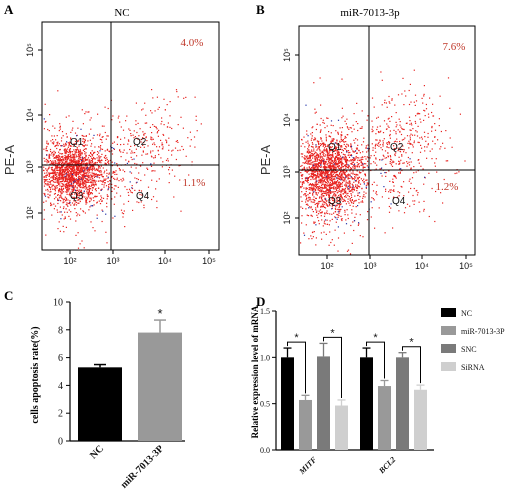  I want to click on panel-a-q3: Q3, so click(77, 196).